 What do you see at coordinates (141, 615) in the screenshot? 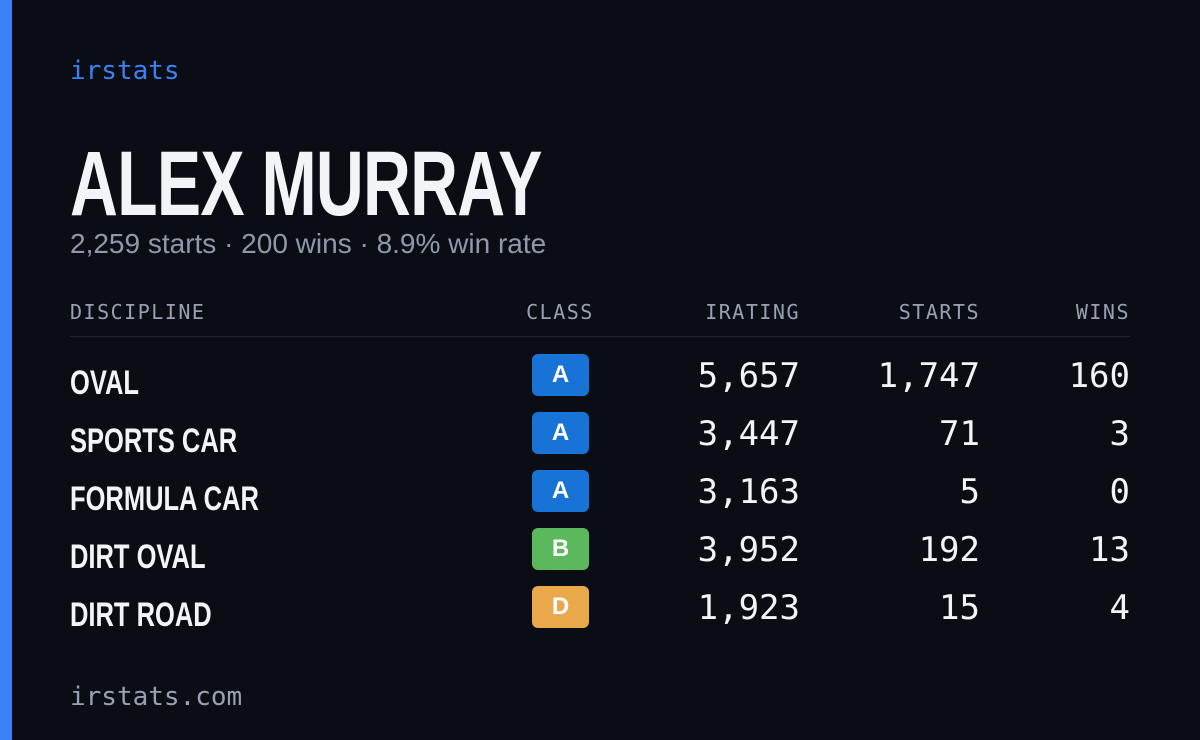
I see `discipline: DIRT ROAD` at bounding box center [141, 615].